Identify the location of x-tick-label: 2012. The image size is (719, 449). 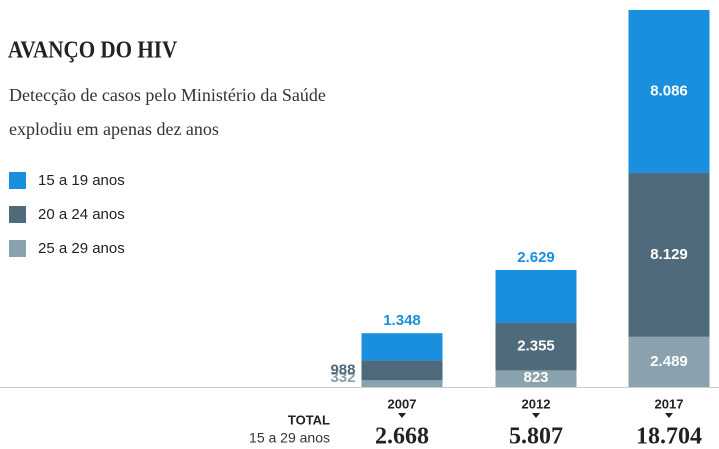
(536, 403).